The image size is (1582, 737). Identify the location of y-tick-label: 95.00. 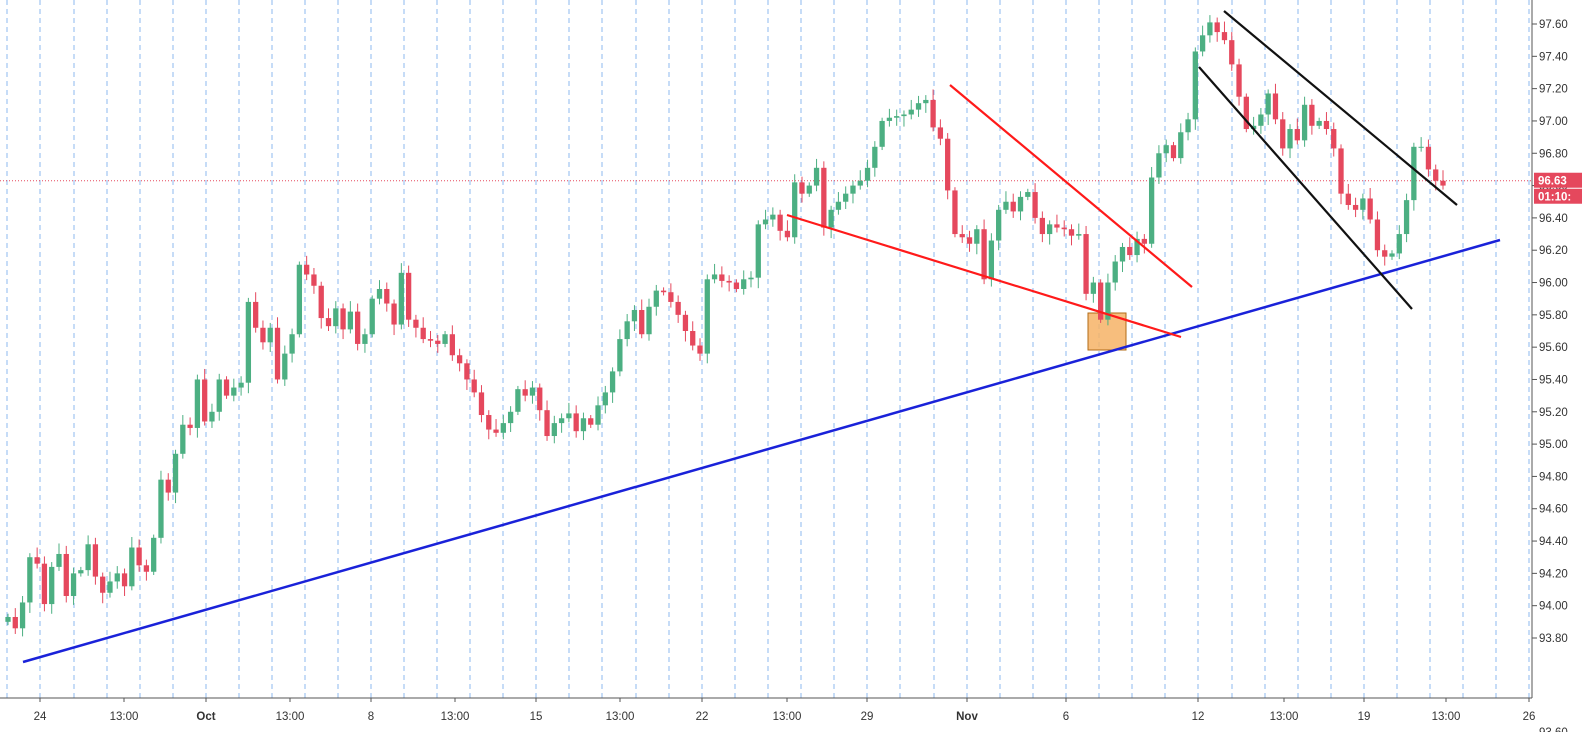
(1553, 445).